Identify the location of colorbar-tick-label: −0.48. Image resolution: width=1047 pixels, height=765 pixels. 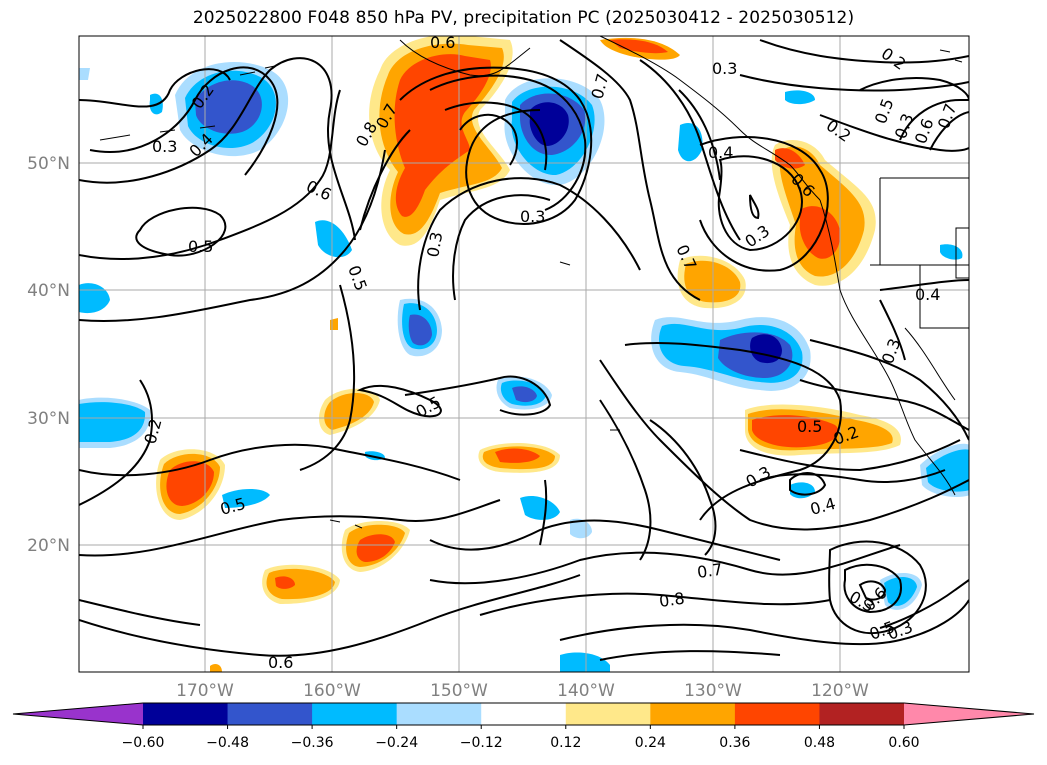
(227, 743).